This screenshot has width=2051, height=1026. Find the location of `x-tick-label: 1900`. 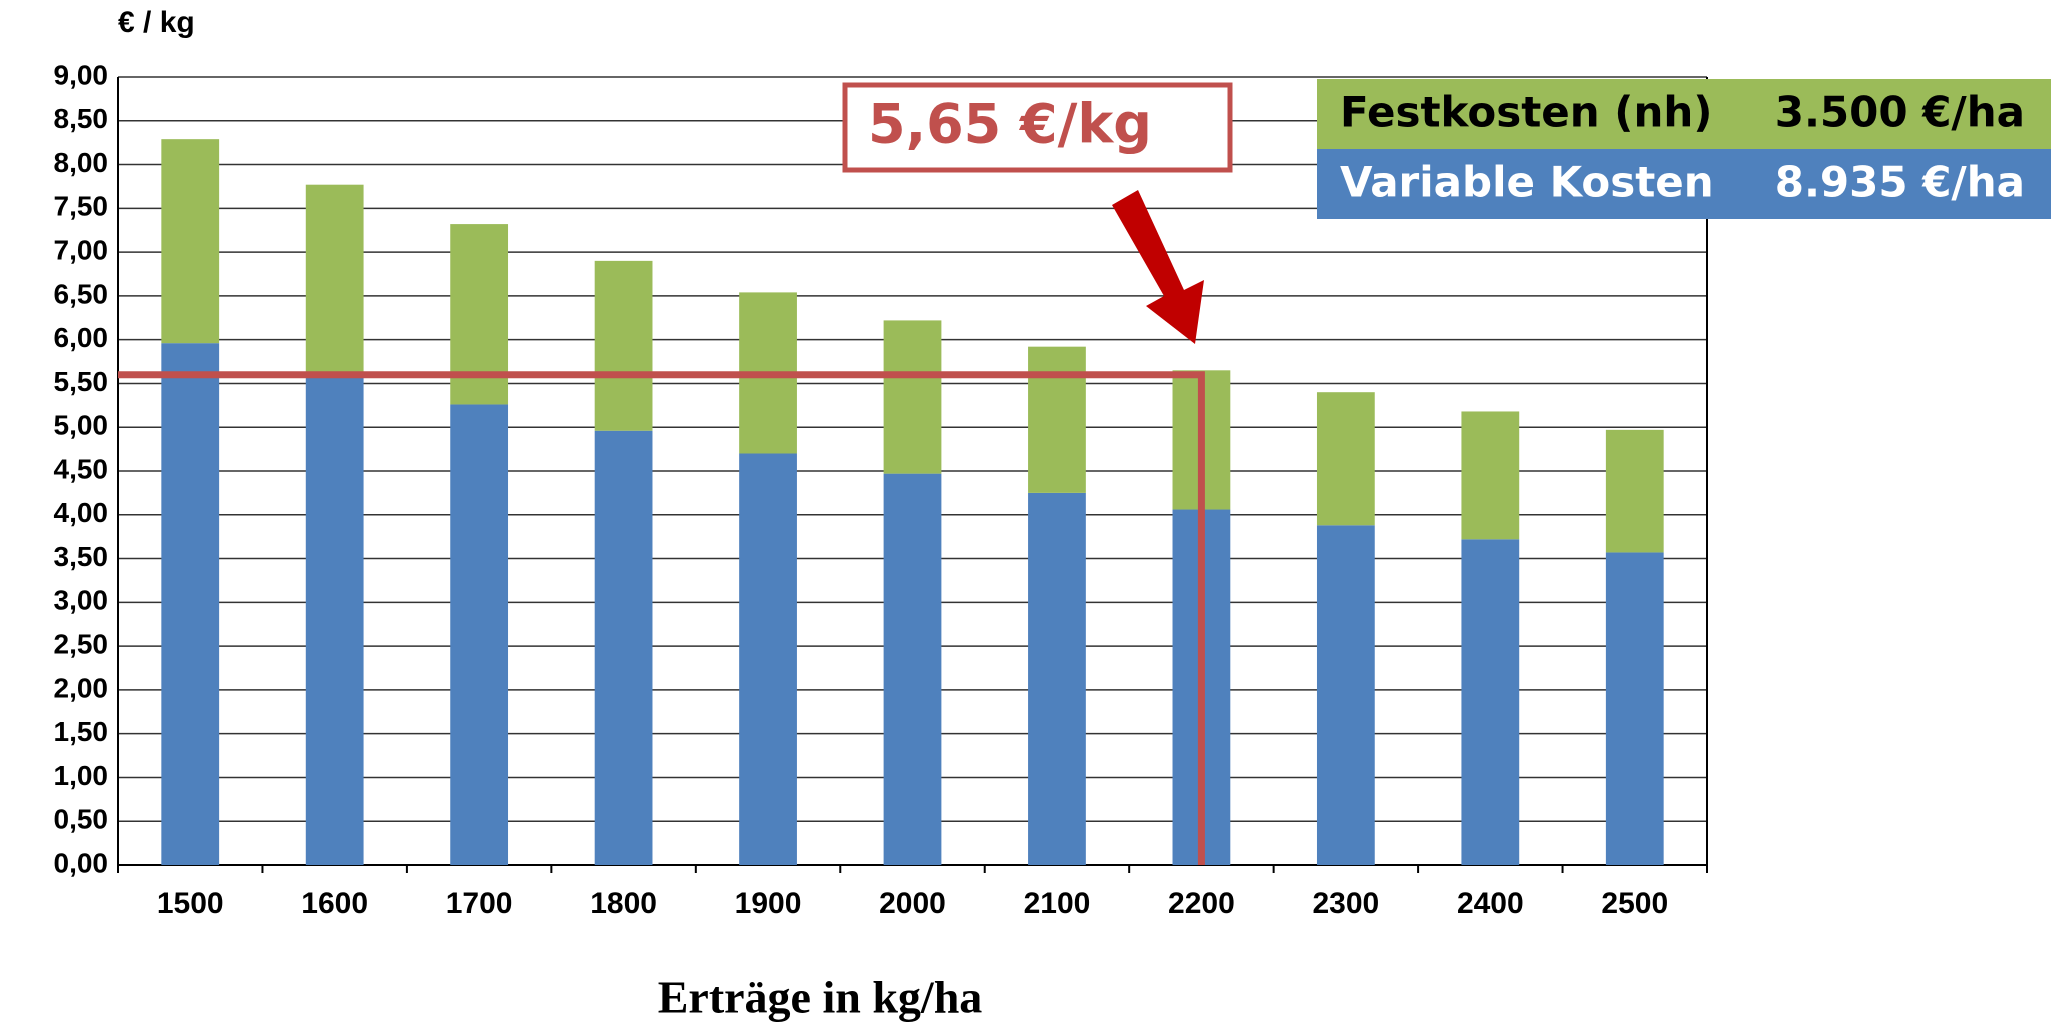

x-tick-label: 1900 is located at coordinates (768, 903).